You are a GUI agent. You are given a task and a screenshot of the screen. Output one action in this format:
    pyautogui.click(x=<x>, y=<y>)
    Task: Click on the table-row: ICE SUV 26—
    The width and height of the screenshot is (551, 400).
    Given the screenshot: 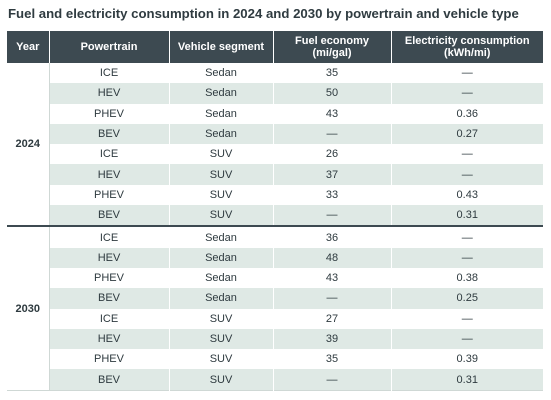 What is the action you would take?
    pyautogui.click(x=275, y=154)
    